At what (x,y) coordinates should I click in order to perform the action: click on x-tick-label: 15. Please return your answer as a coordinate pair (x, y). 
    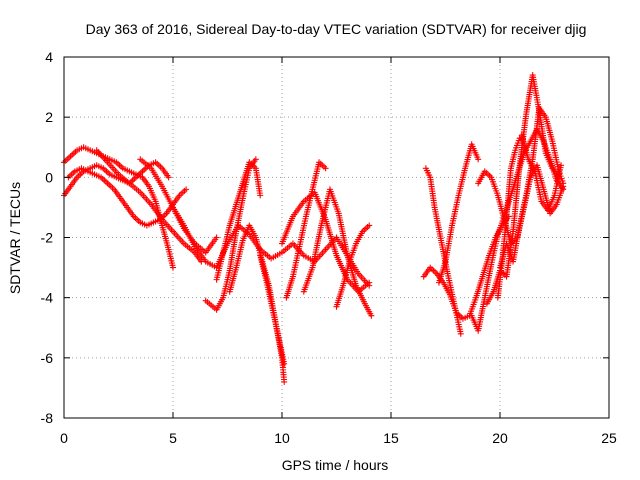
    Looking at the image, I should click on (391, 438).